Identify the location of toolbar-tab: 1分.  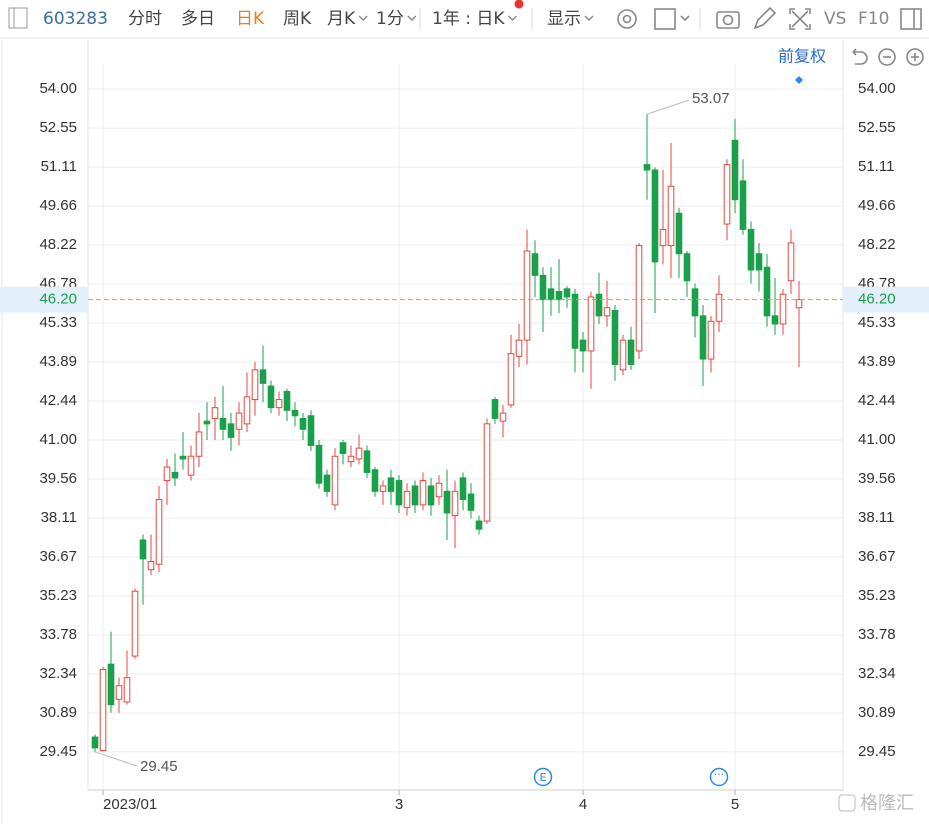
(390, 19).